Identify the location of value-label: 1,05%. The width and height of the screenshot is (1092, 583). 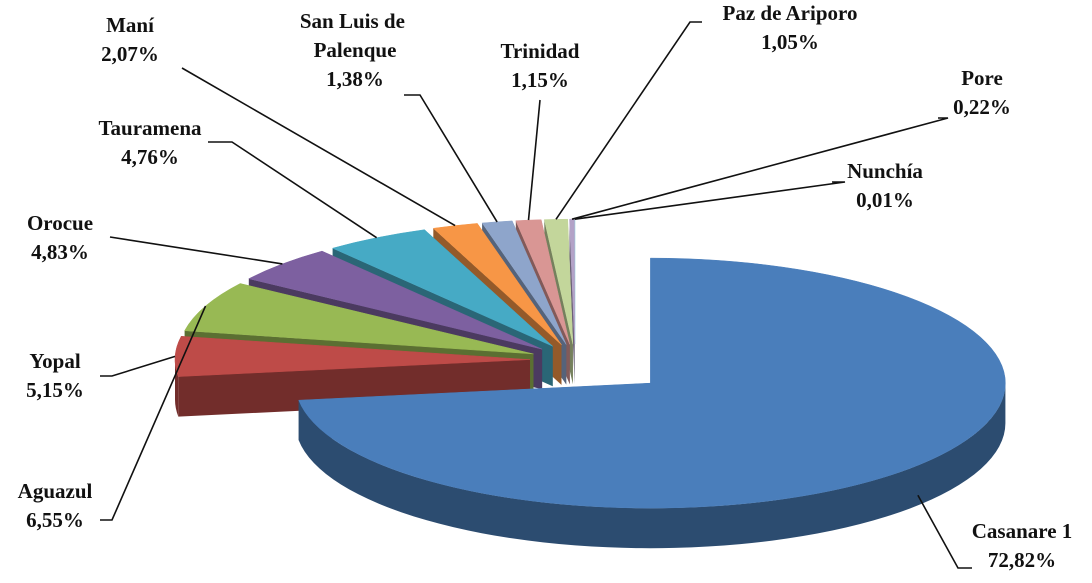
(790, 42).